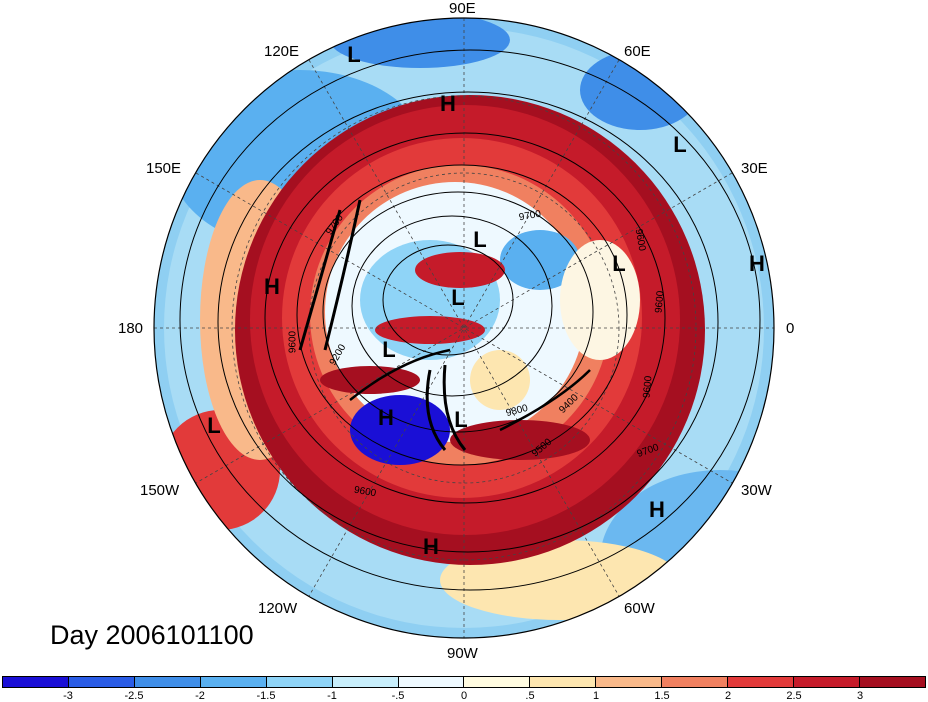 This screenshot has width=928, height=702. What do you see at coordinates (68, 696) in the screenshot?
I see `colorbar-tick-label: -3` at bounding box center [68, 696].